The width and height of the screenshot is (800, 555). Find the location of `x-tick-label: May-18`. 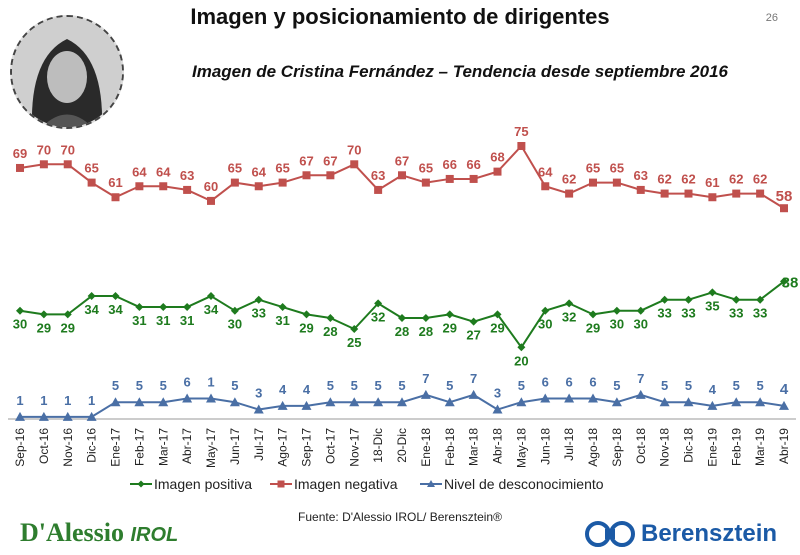

x-tick-label: May-18 is located at coordinates (521, 448).